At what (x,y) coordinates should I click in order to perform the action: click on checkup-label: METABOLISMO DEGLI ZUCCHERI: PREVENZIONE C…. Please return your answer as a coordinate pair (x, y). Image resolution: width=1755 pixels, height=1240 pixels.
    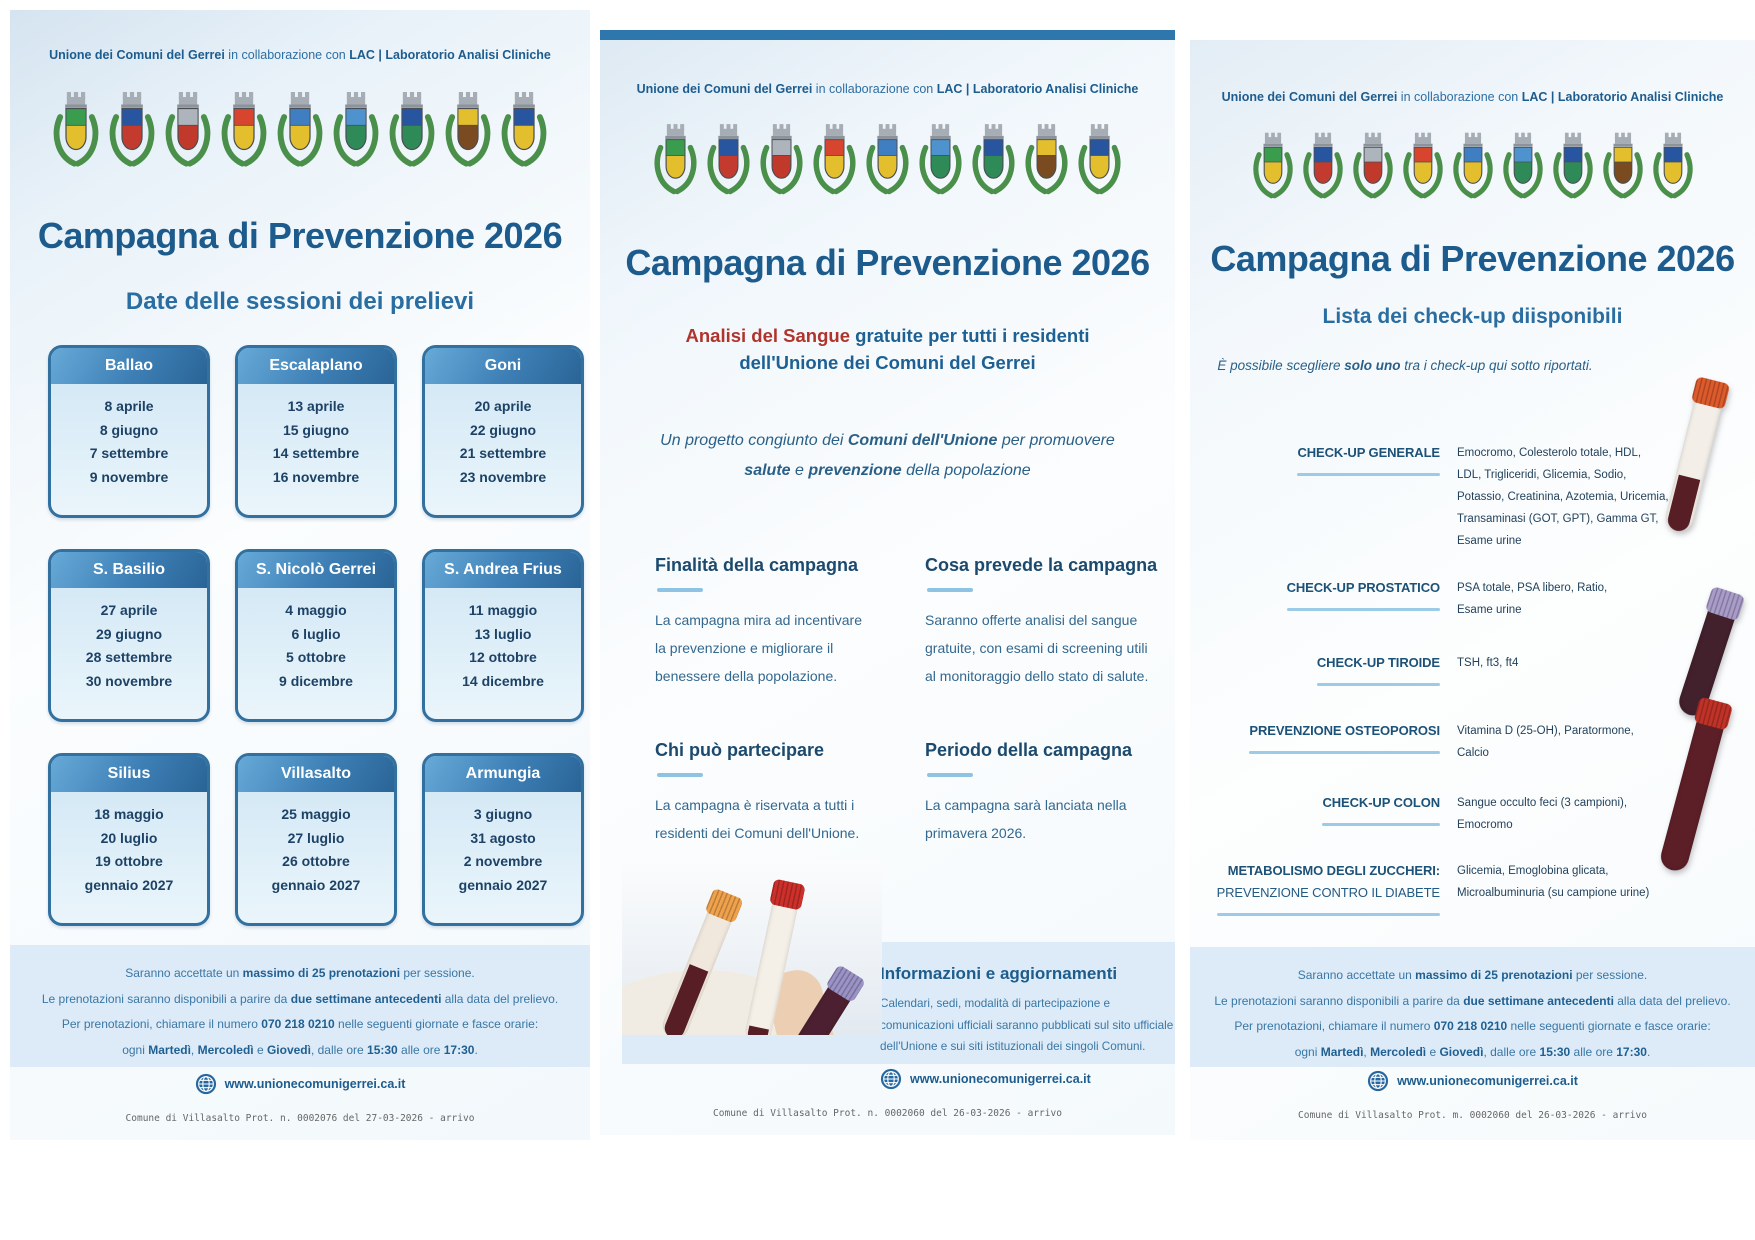
    Looking at the image, I should click on (1328, 888).